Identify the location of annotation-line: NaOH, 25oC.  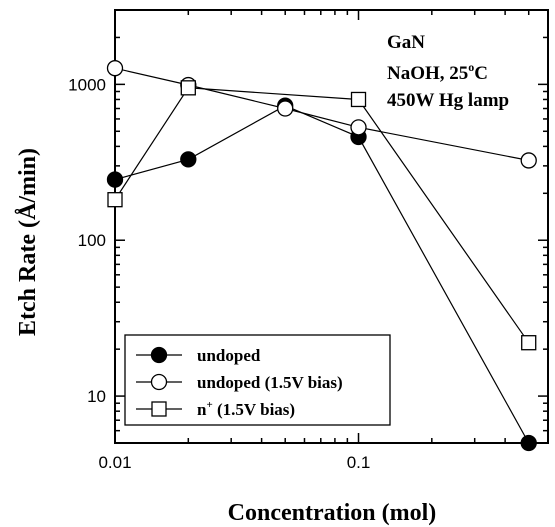
(437, 72).